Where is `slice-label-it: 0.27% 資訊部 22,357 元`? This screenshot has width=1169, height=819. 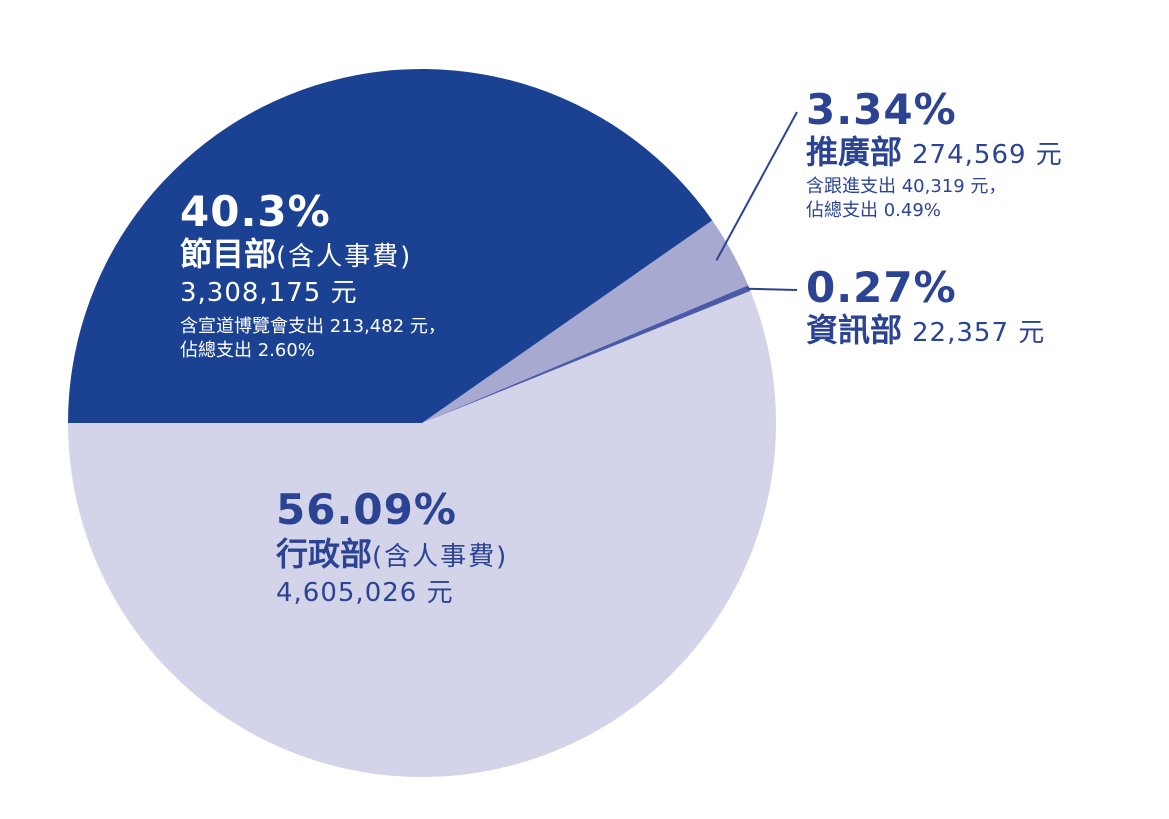
slice-label-it: 0.27% 資訊部 22,357 元 is located at coordinates (926, 306).